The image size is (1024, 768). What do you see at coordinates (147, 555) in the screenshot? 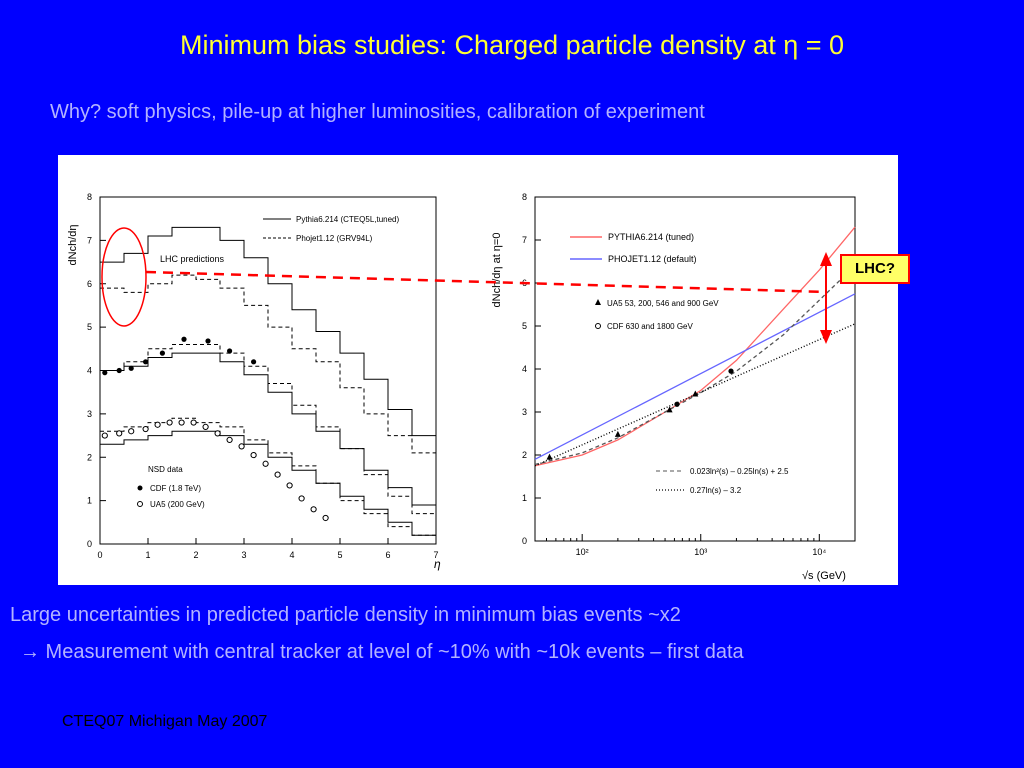
I see `left-chart-xtick-label: 1` at bounding box center [147, 555].